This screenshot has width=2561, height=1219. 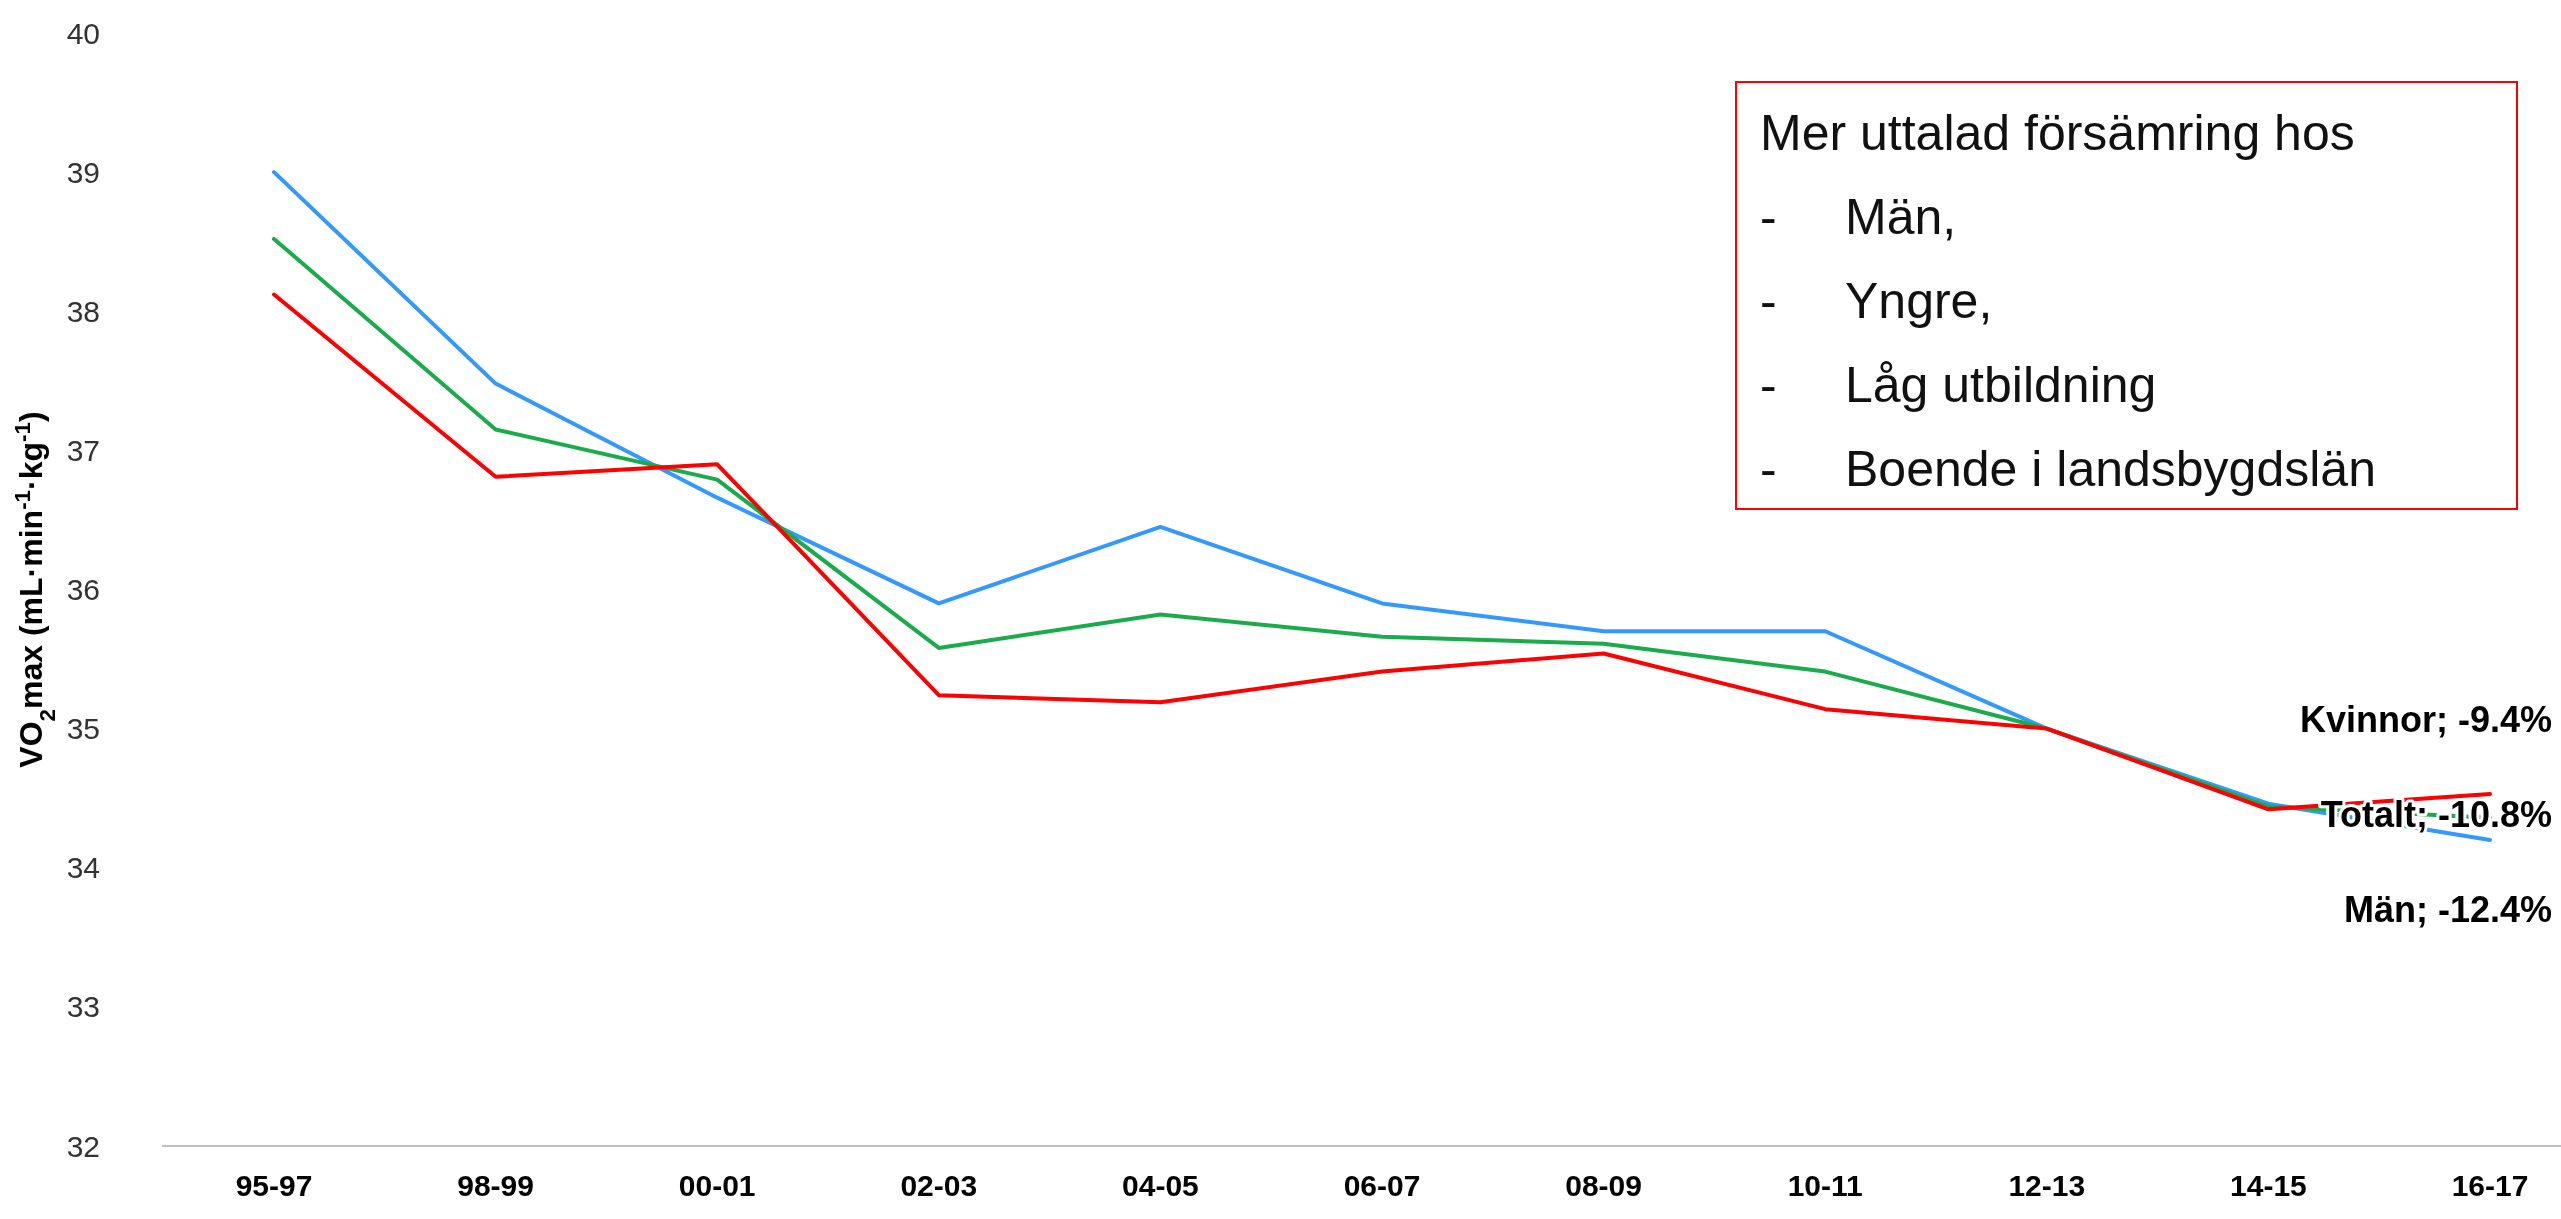 What do you see at coordinates (2068, 301) in the screenshot?
I see `text: Mer uttalad försämring hos - Män, - Yngre, - Låg utbildning - Boende i landsbygdslän` at bounding box center [2068, 301].